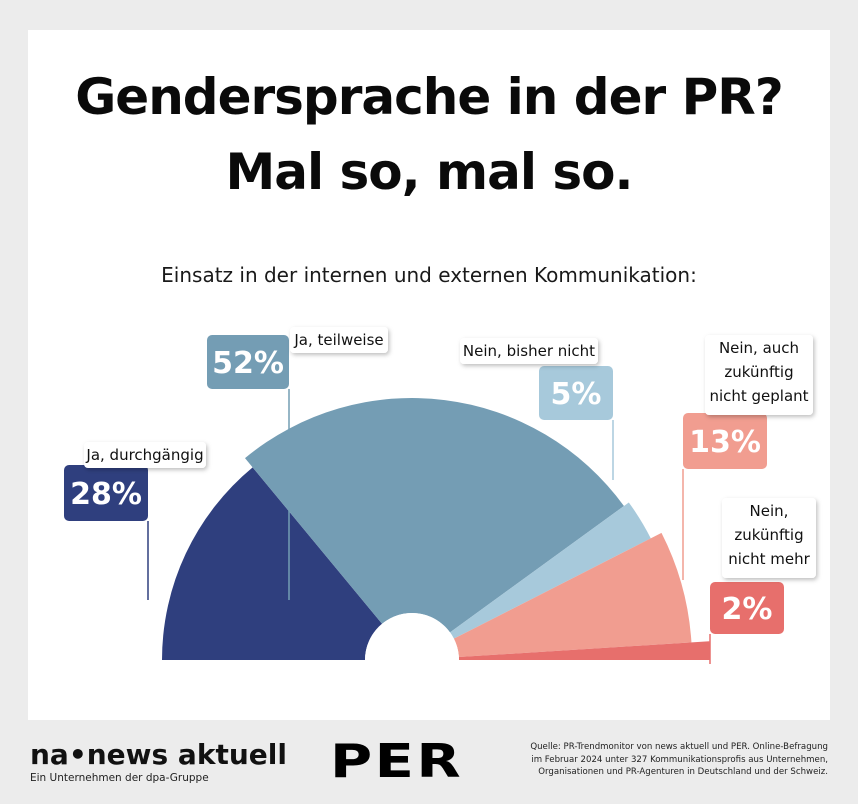 The image size is (858, 804). Describe the element at coordinates (429, 172) in the screenshot. I see `page-title-line2: Mal so, mal so.` at that location.